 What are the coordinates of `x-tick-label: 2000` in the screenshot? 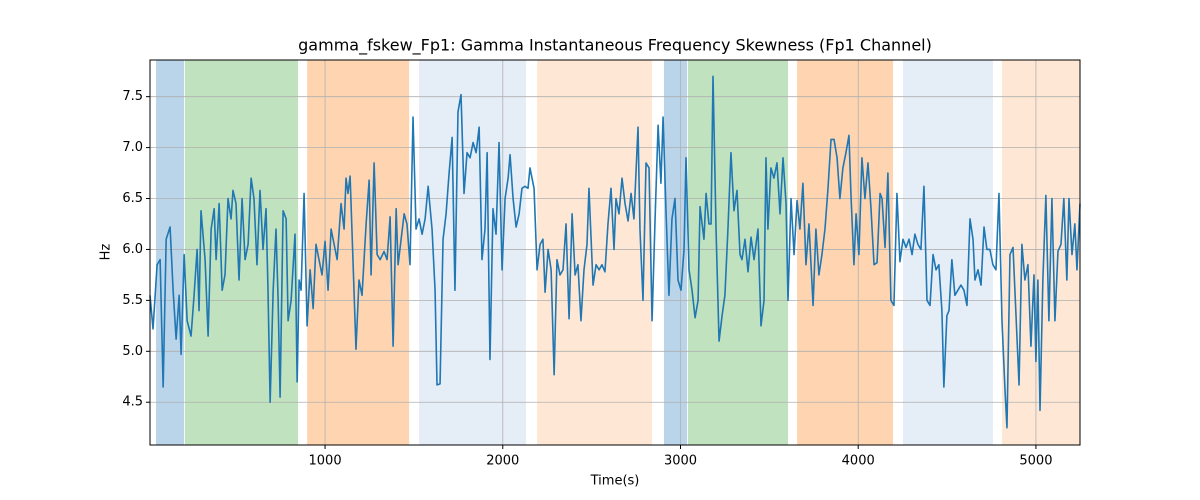 It's located at (502, 461).